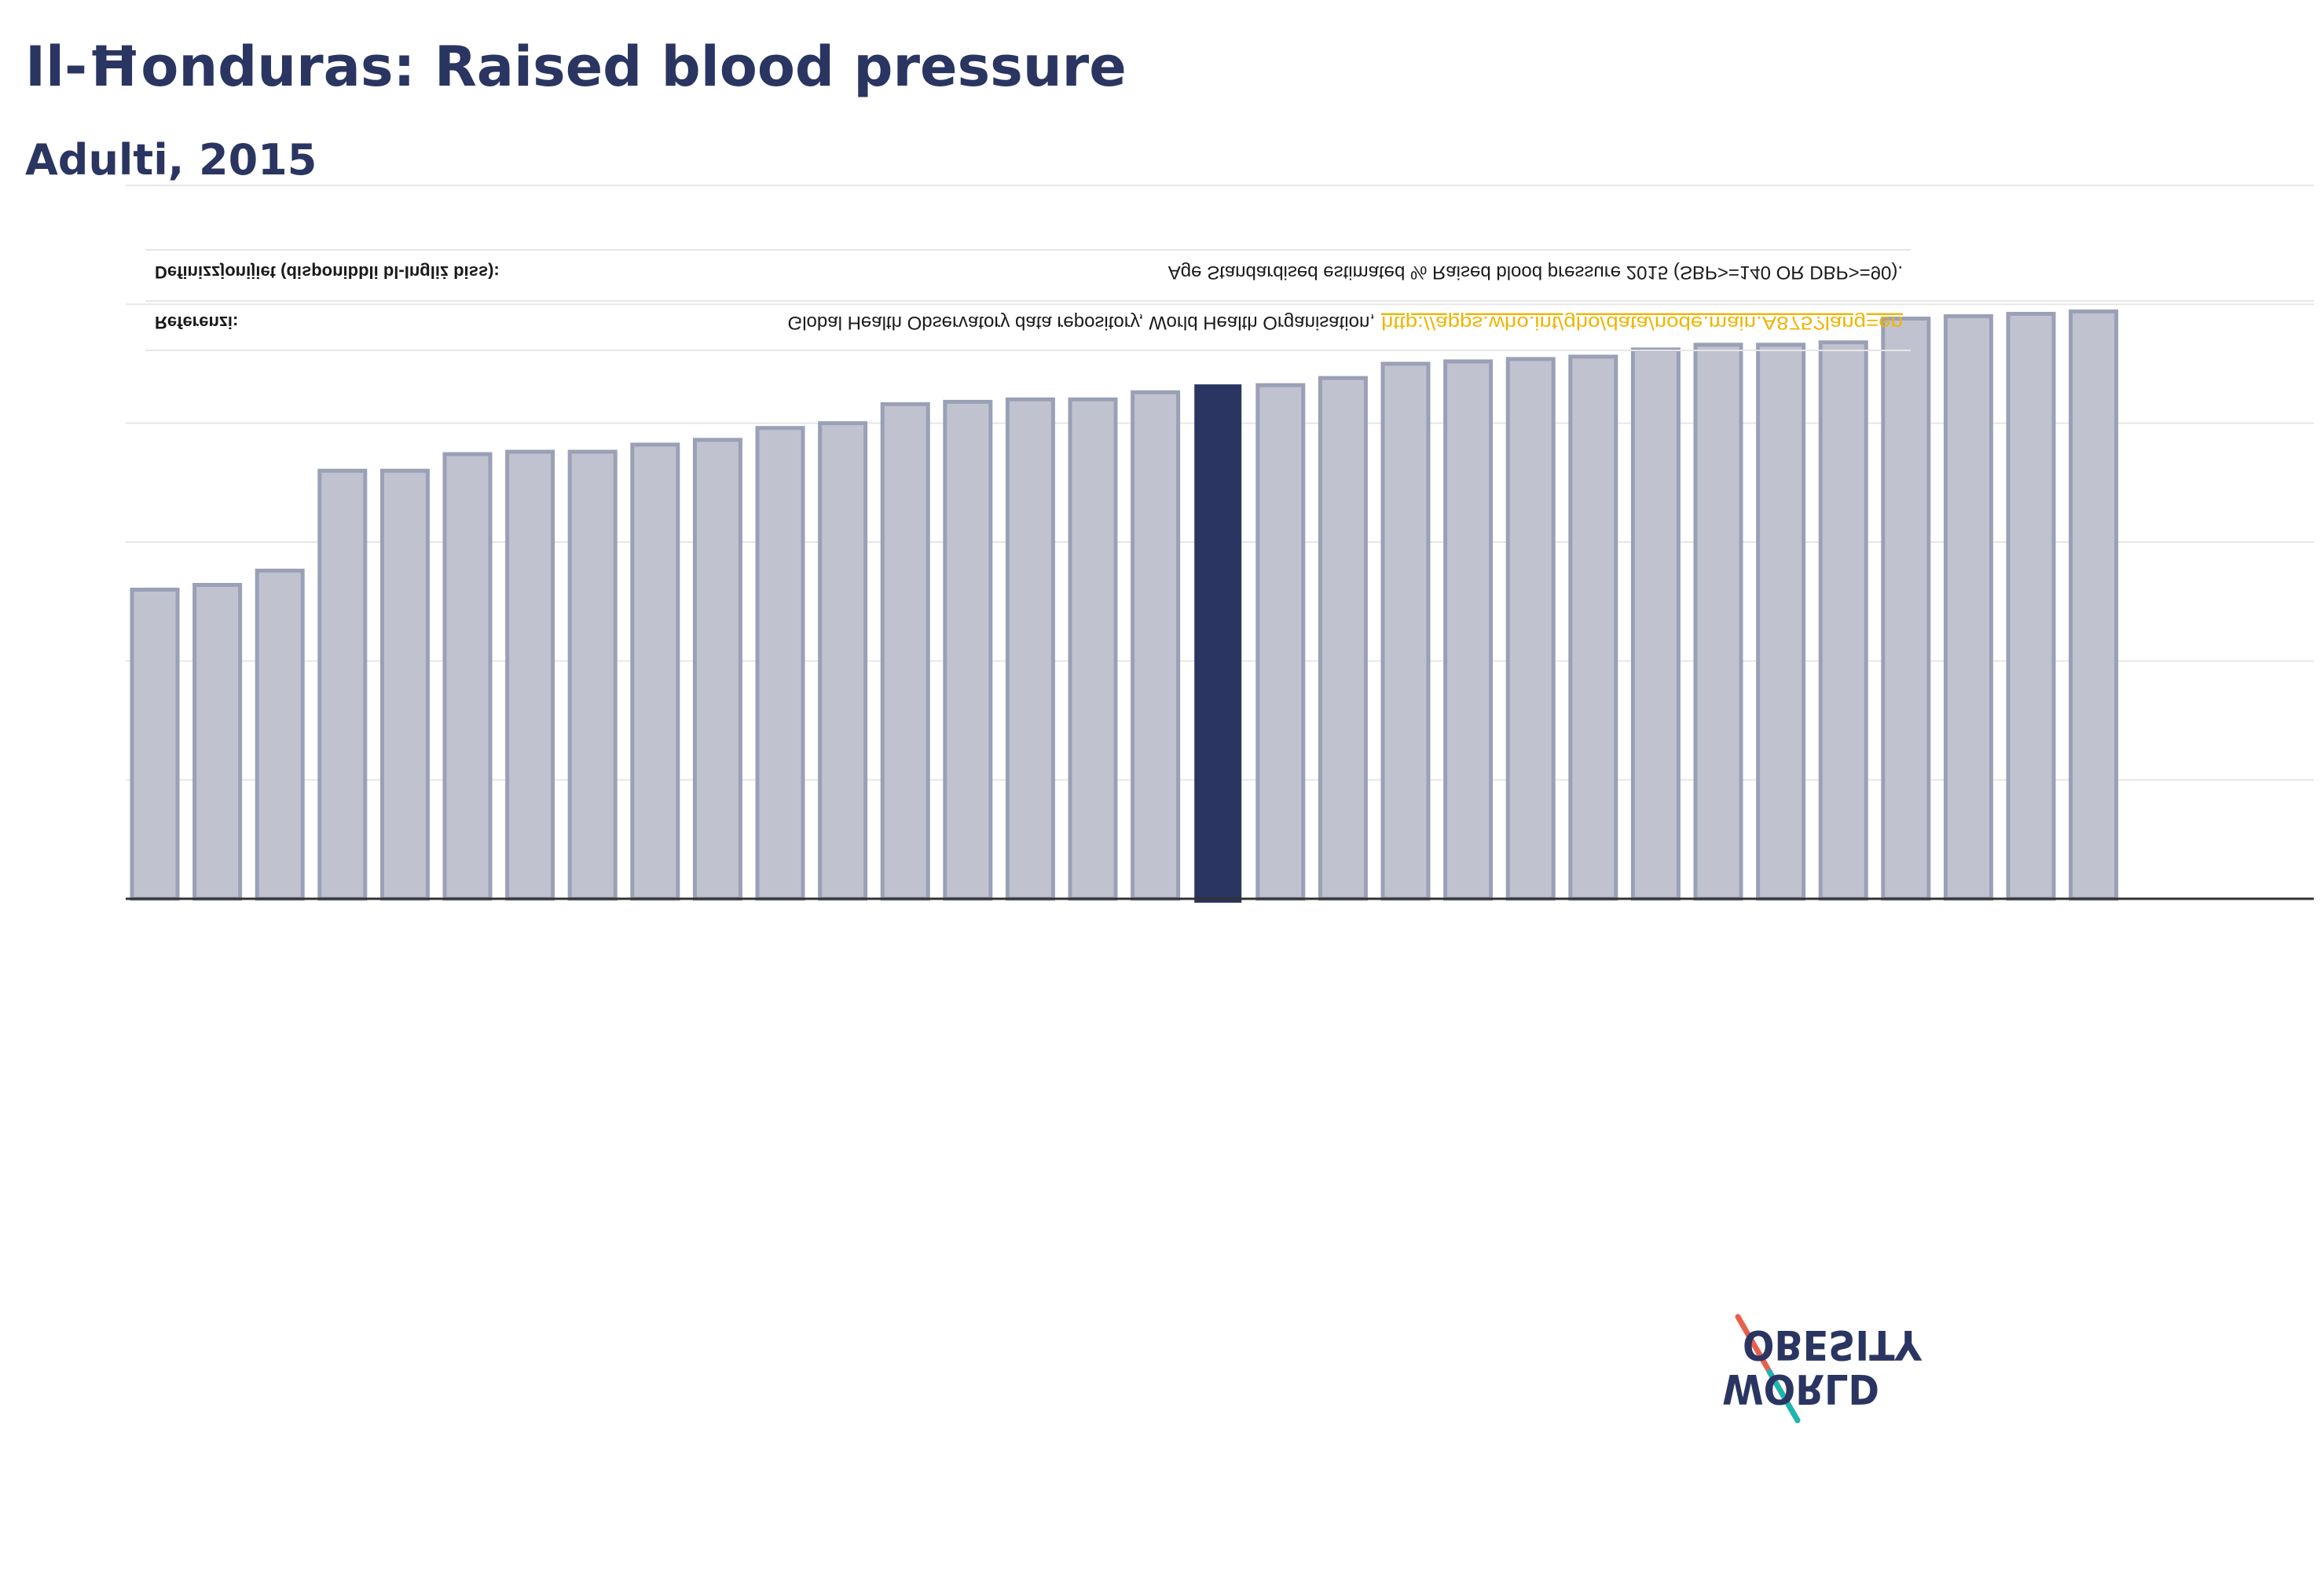 This screenshot has width=2324, height=1576. Describe the element at coordinates (196, 322) in the screenshot. I see `references-label: Referenzi:` at that location.